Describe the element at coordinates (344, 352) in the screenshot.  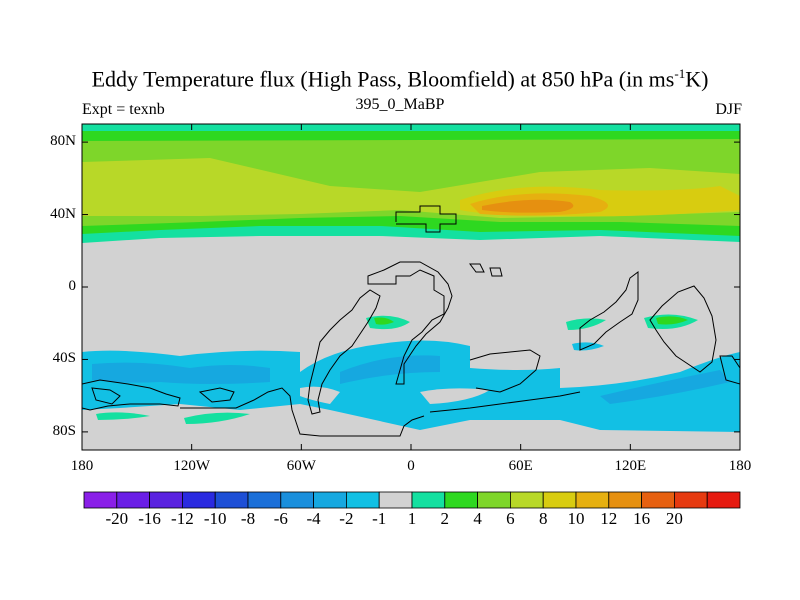
I see `coast-south-america` at that location.